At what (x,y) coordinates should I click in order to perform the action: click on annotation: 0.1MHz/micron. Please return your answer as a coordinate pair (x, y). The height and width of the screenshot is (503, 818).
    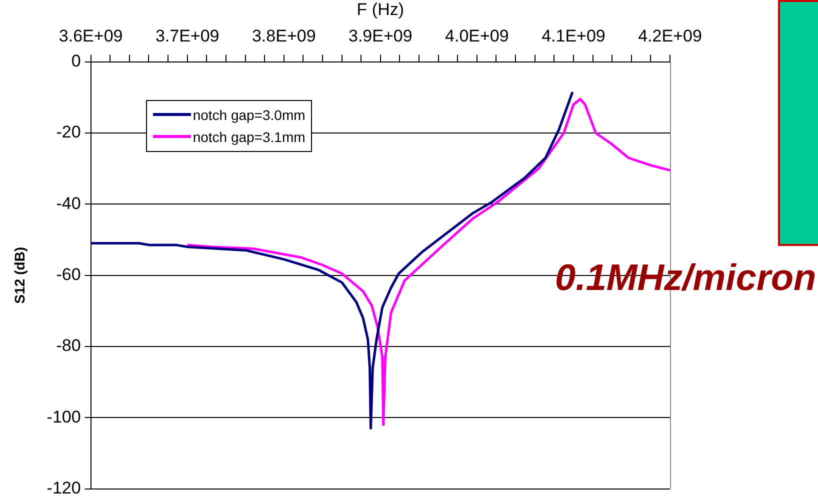
    Looking at the image, I should click on (685, 277).